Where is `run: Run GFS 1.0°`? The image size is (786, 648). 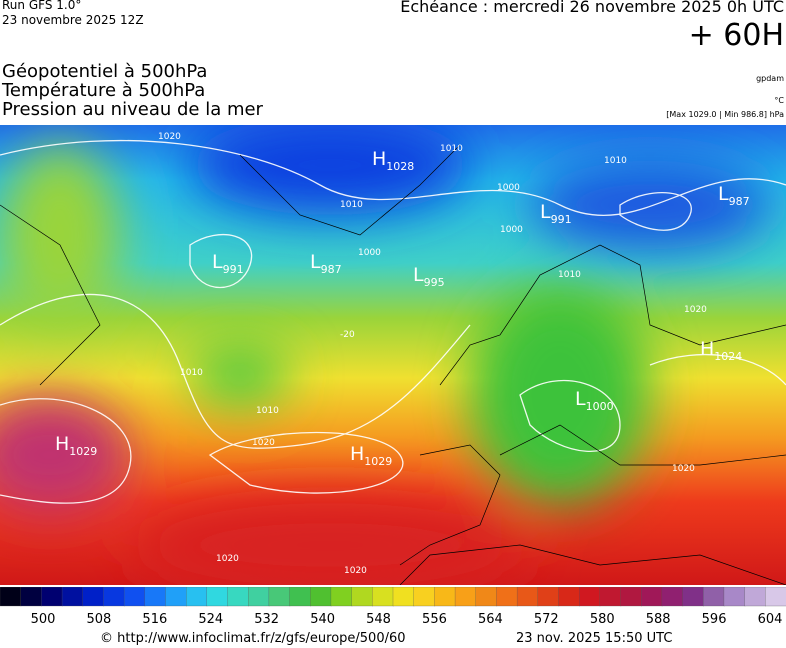 run: Run GFS 1.0° is located at coordinates (42, 6).